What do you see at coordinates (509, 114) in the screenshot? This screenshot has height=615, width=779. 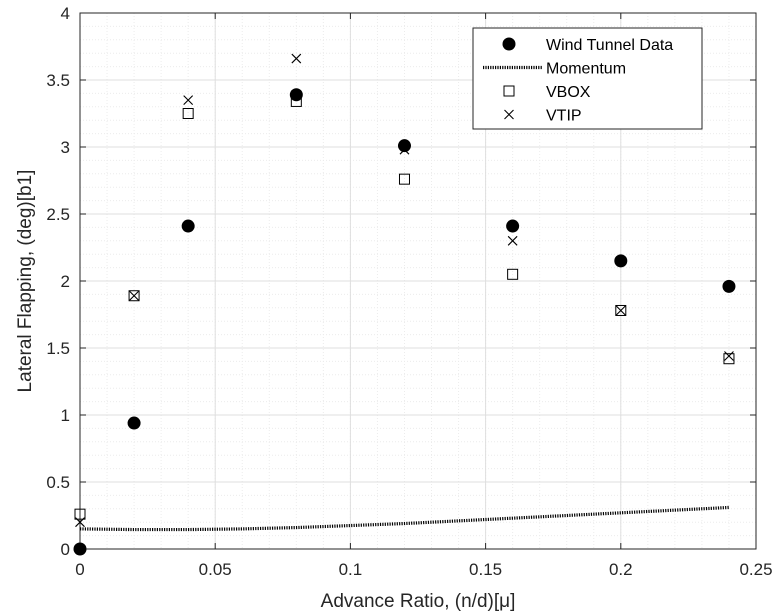 I see `legend-swatch-vtip` at bounding box center [509, 114].